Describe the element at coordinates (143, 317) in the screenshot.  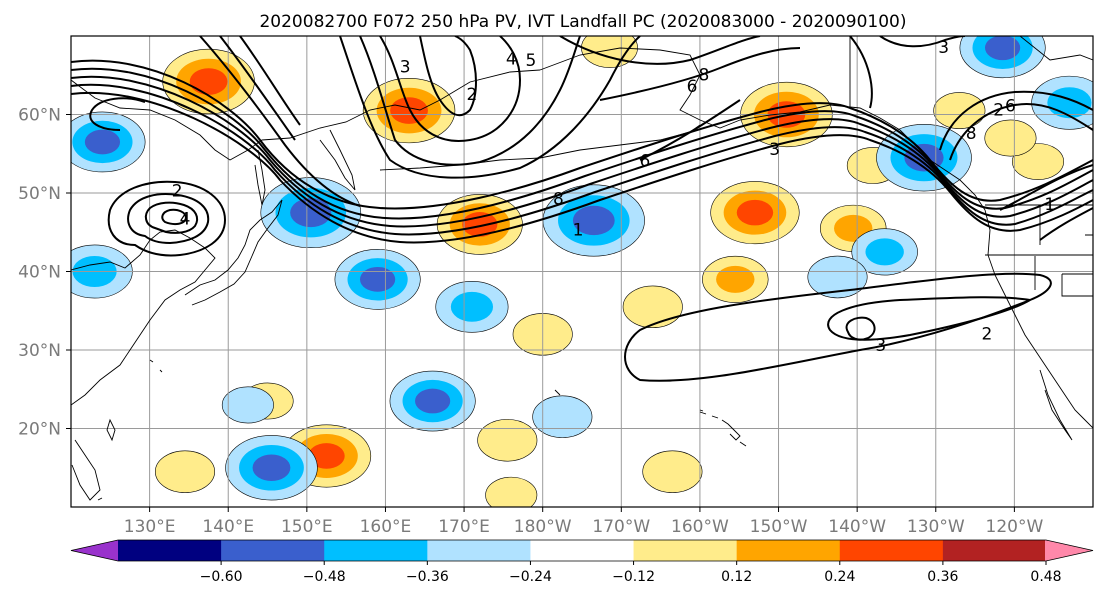
I see `coastline-china-korea` at that location.